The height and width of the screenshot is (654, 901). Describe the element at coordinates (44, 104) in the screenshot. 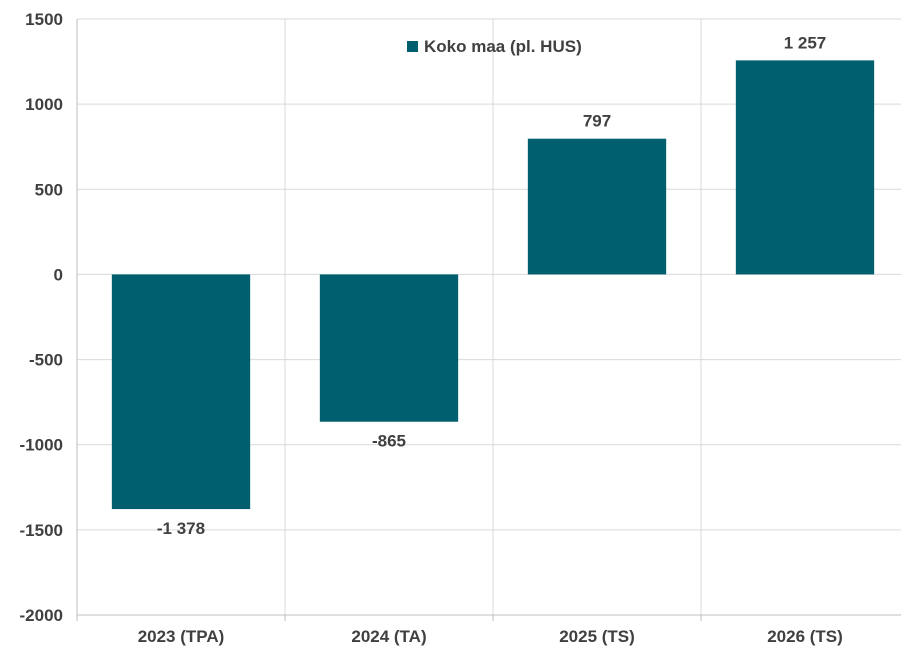

I see `y-tick-label: 1000` at that location.